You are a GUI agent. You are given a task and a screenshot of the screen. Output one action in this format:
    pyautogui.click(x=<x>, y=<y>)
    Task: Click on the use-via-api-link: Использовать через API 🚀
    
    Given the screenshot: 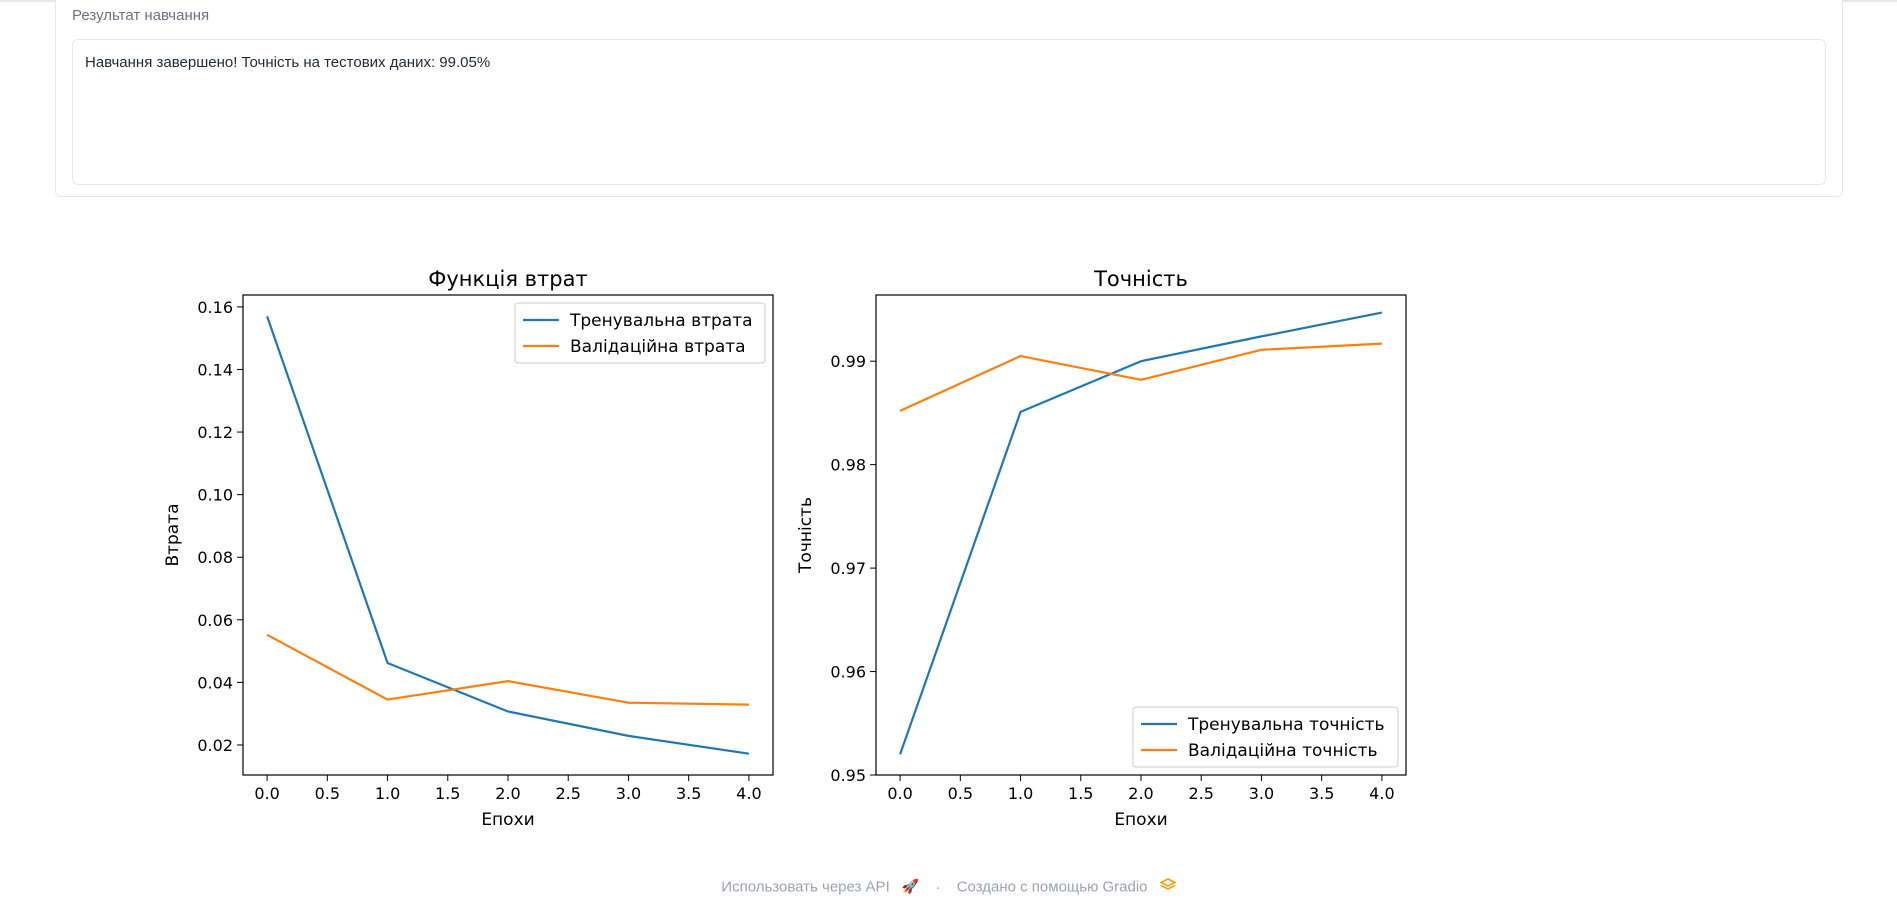 What is the action you would take?
    pyautogui.click(x=822, y=887)
    